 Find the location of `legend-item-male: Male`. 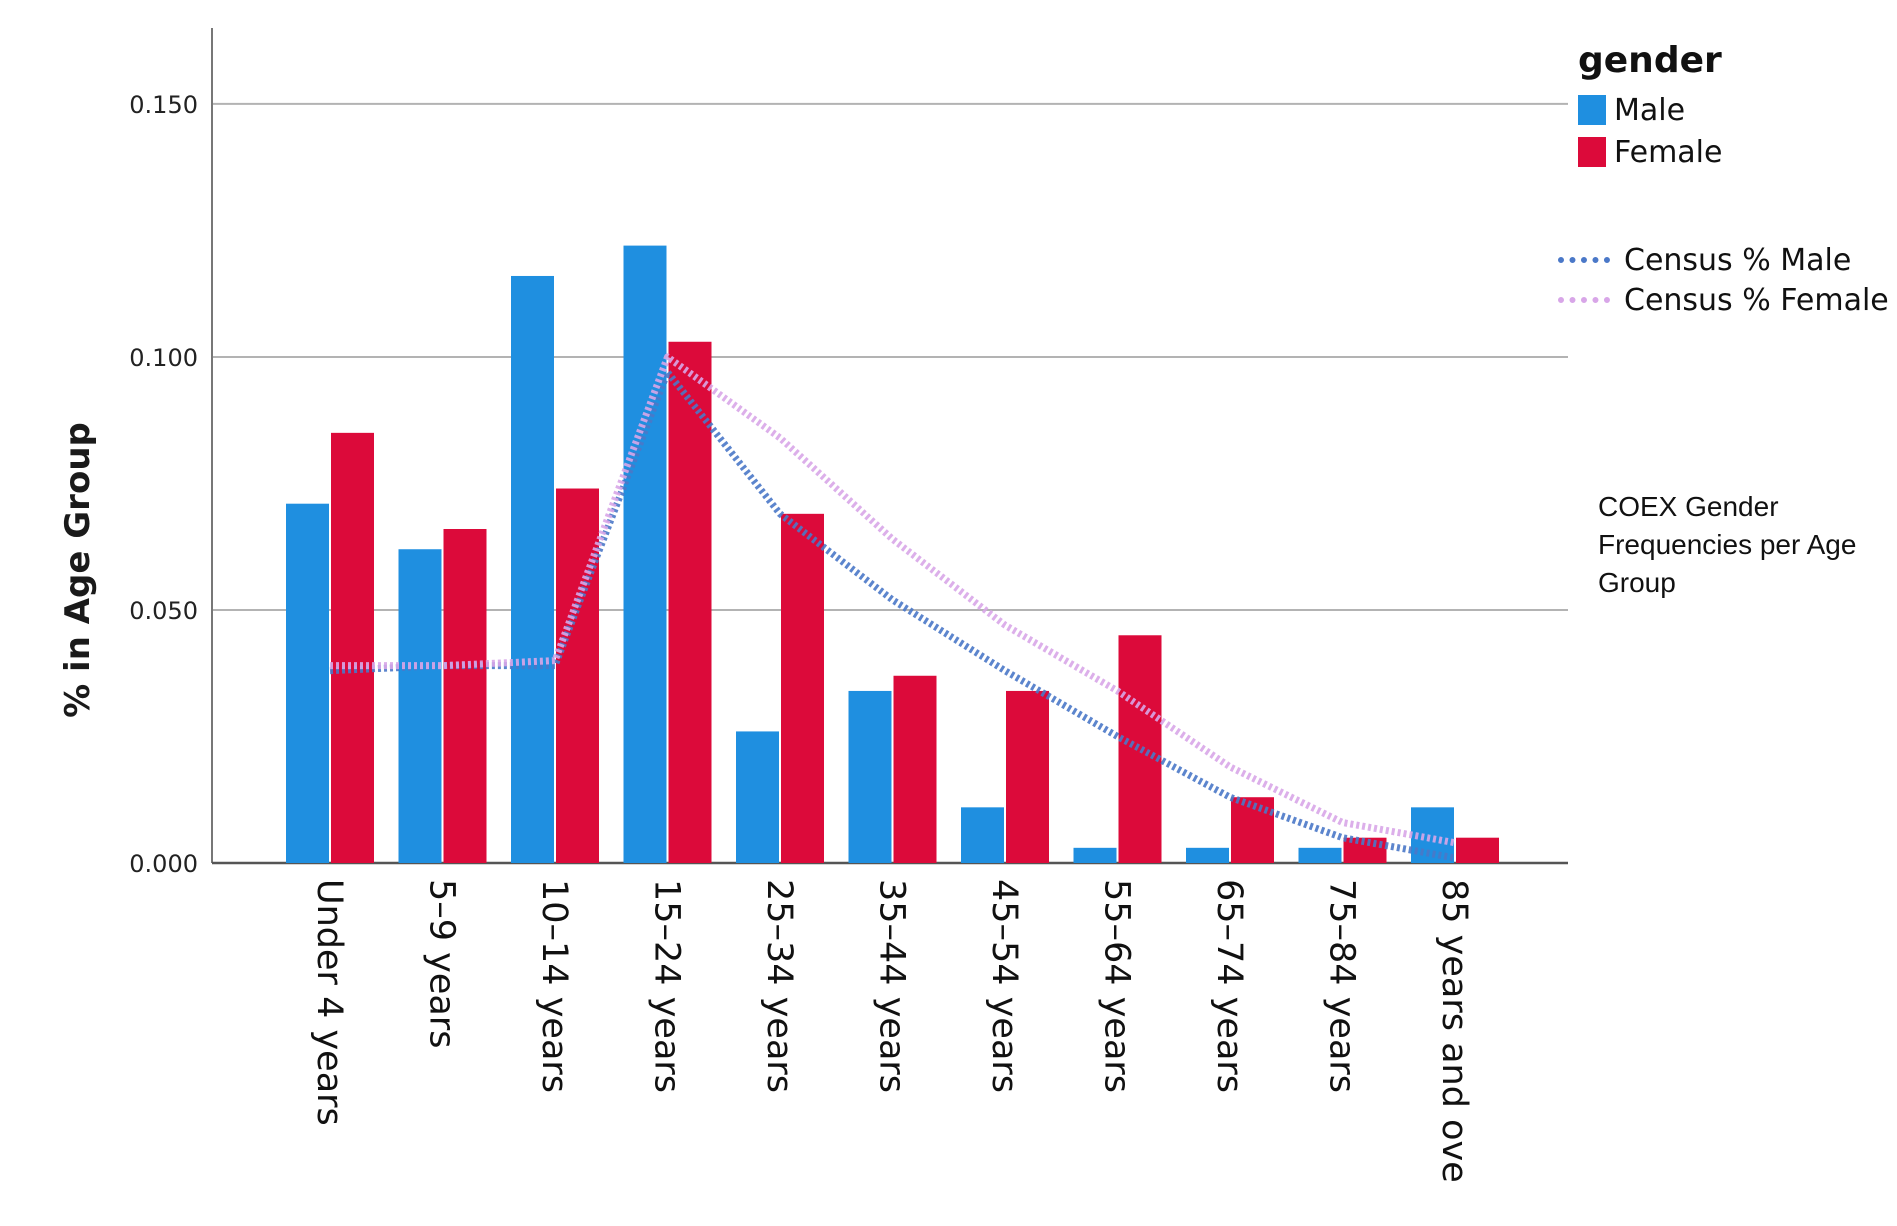

legend-item-male: Male is located at coordinates (1735, 110).